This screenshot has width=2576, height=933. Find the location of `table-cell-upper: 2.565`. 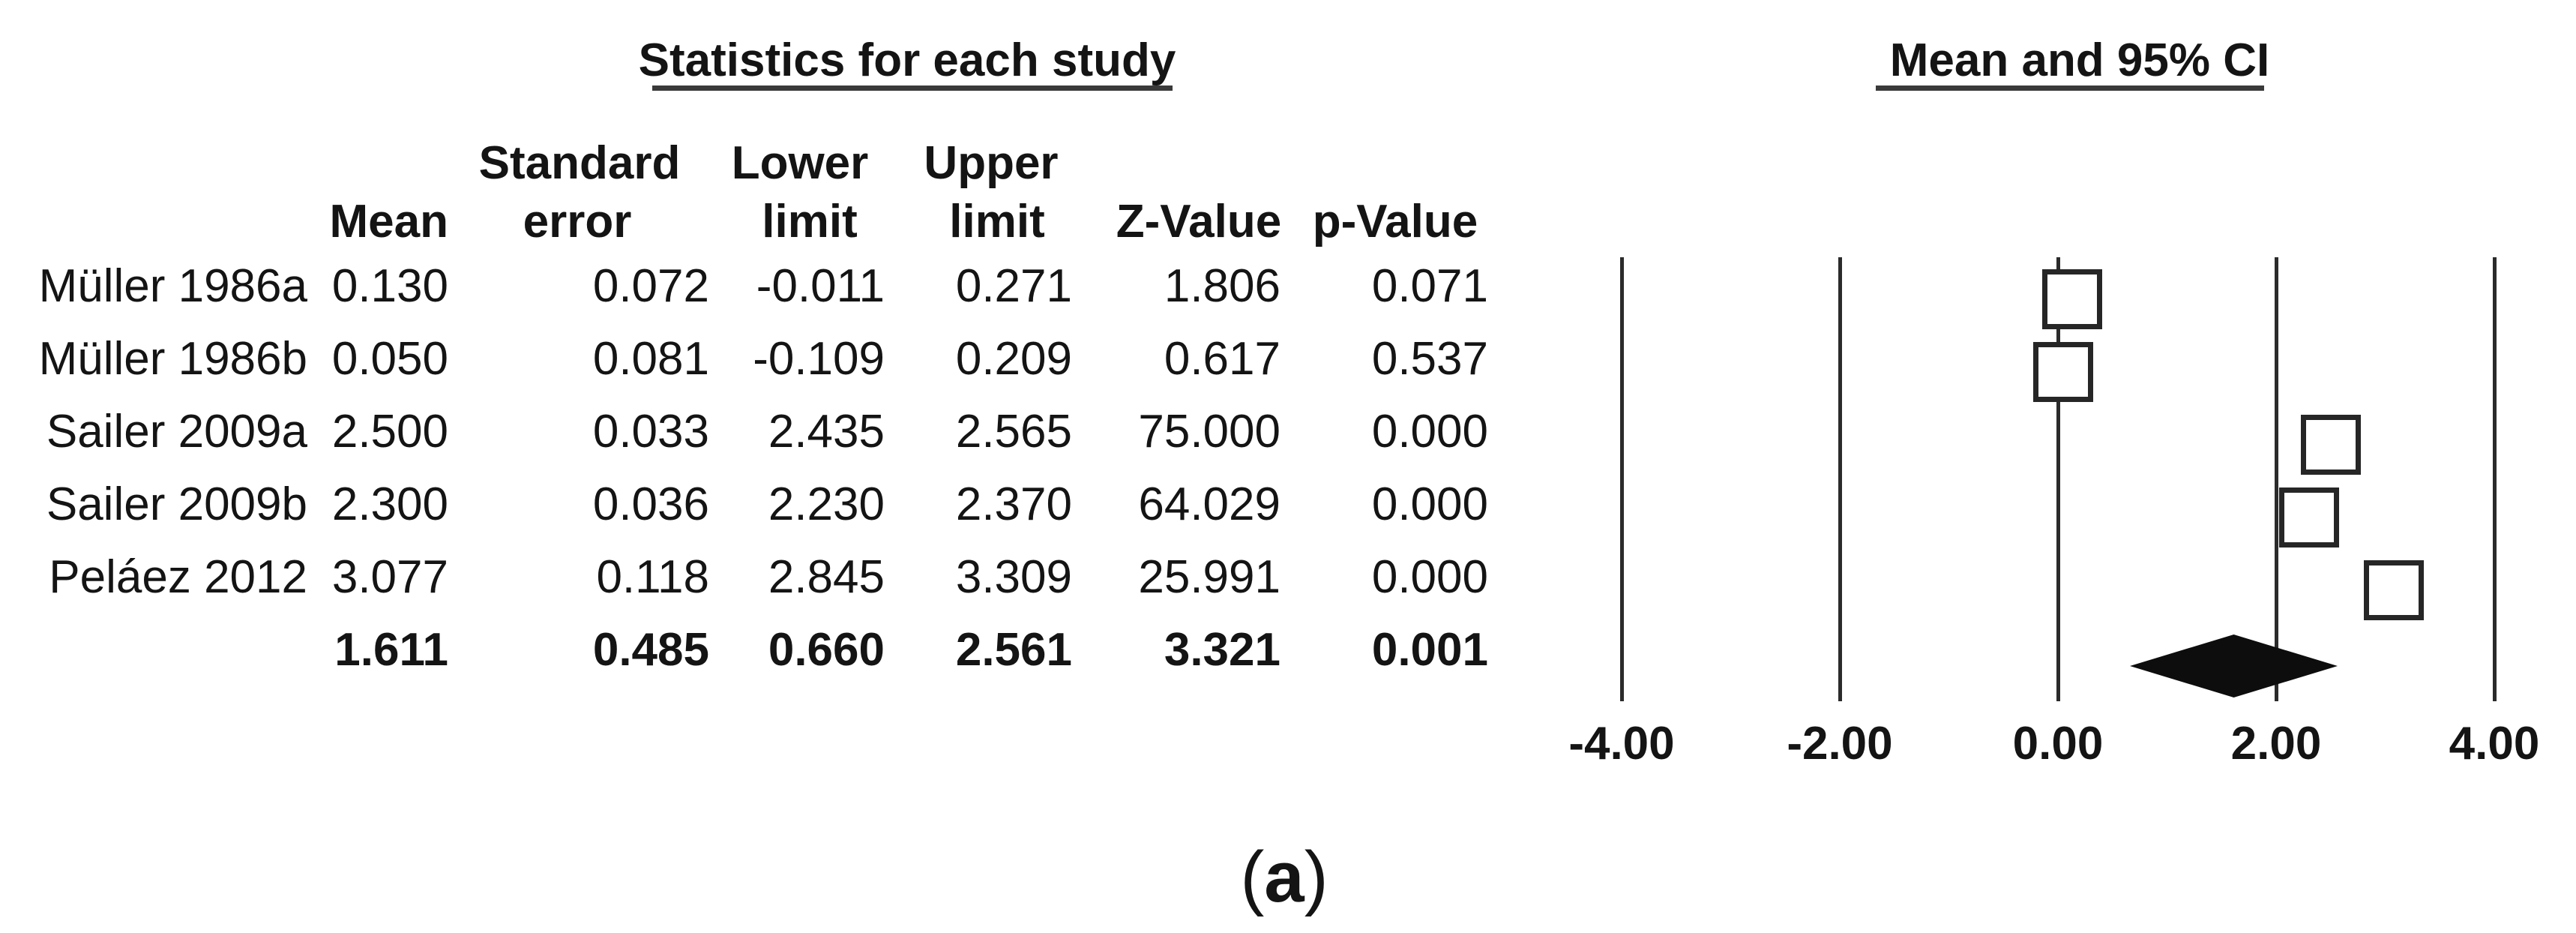

table-cell-upper: 2.565 is located at coordinates (1013, 432).